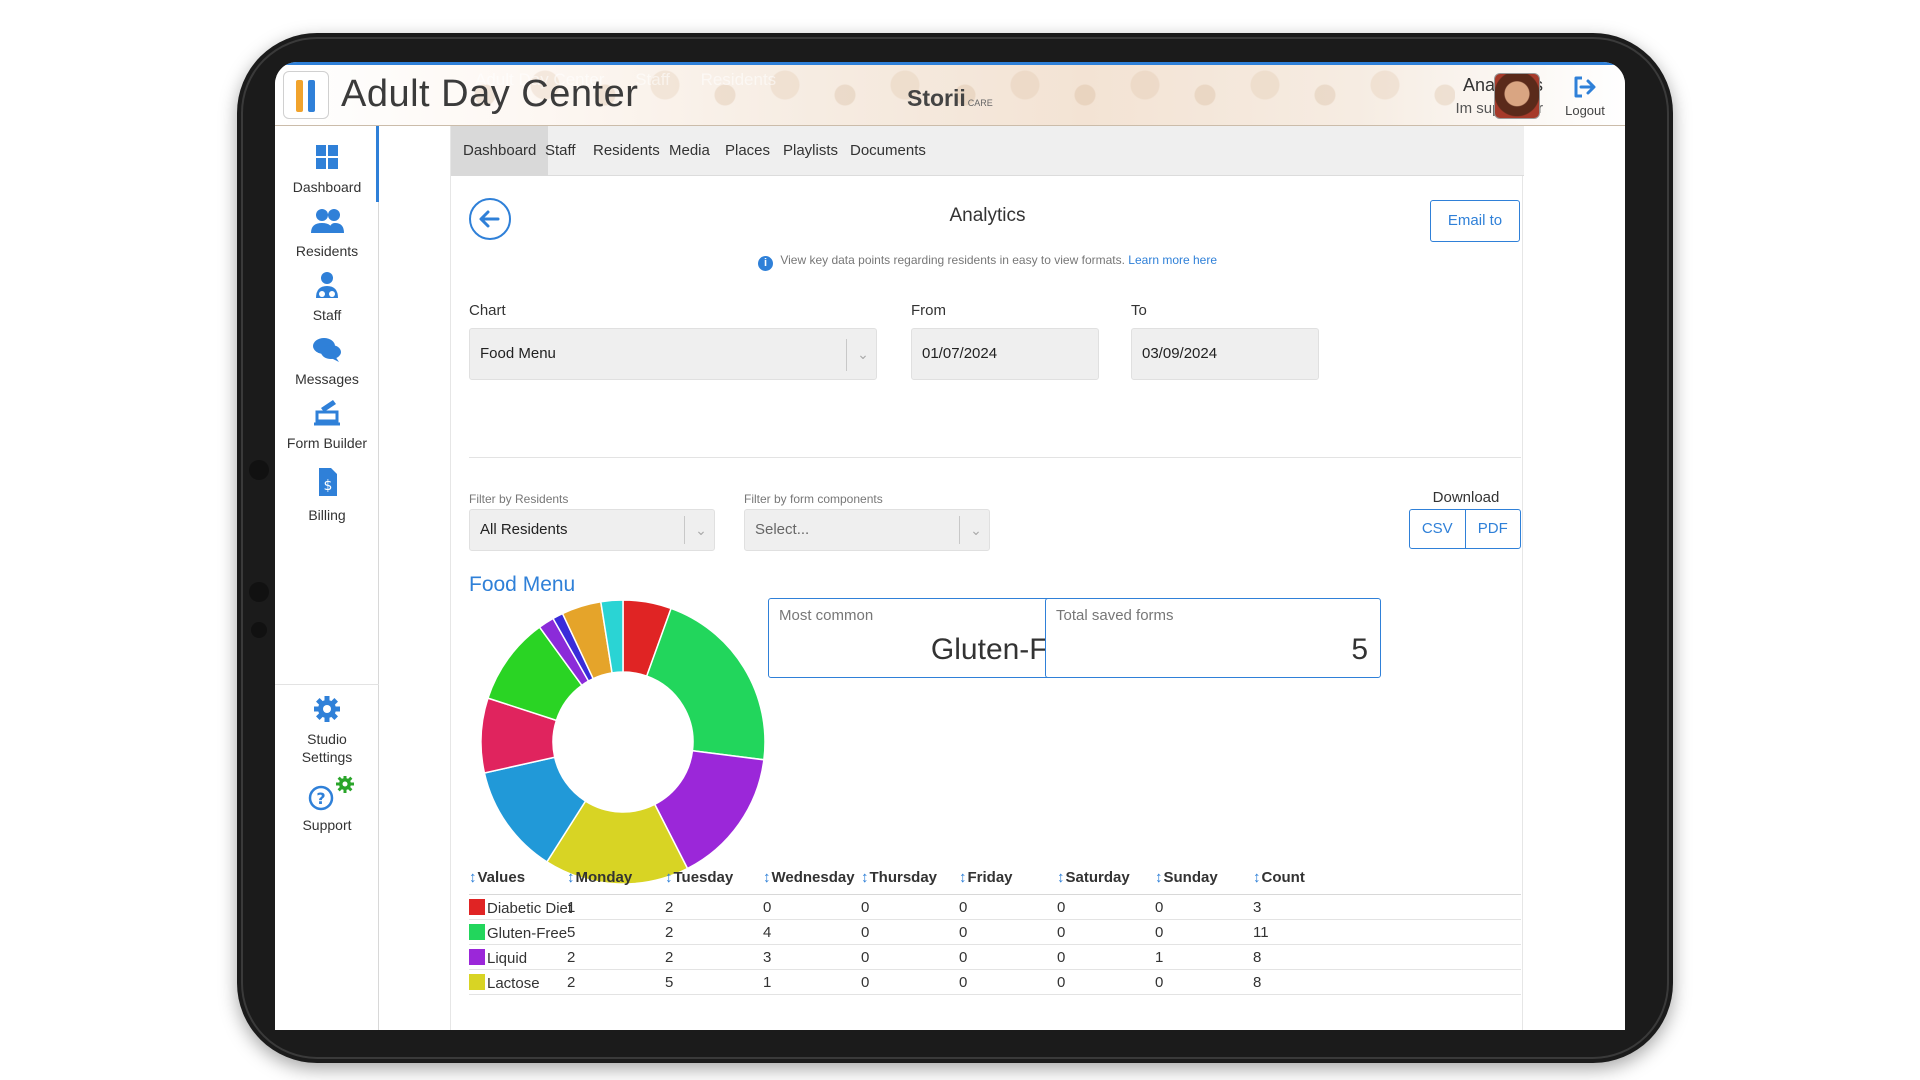  What do you see at coordinates (1283, 877) in the screenshot?
I see `column-header-label: Count` at bounding box center [1283, 877].